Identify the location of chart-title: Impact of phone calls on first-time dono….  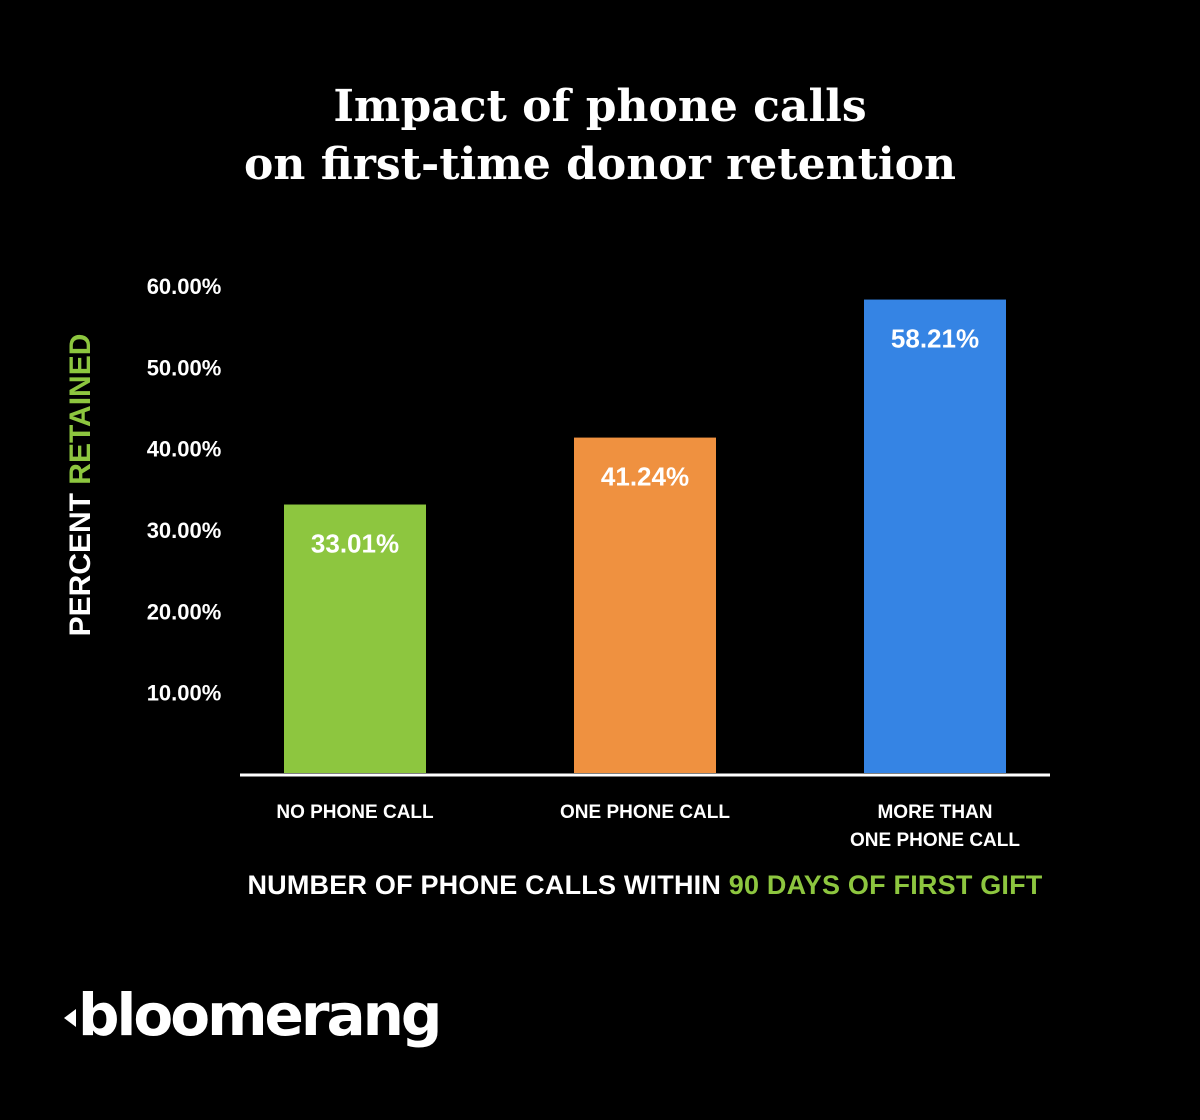
(600, 136).